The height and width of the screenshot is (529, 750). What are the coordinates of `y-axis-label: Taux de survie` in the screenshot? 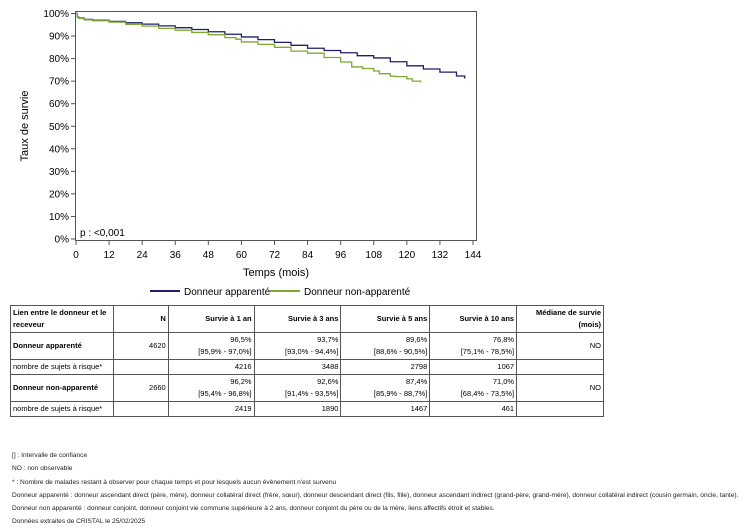 It's located at (25, 126).